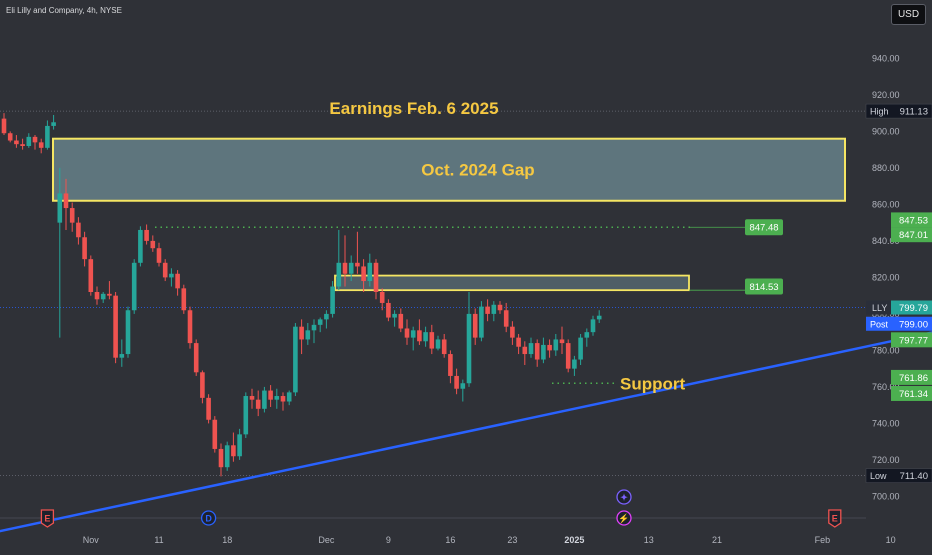 The height and width of the screenshot is (555, 932). I want to click on earnings-label: Earnings Feb. 6 2025, so click(413, 108).